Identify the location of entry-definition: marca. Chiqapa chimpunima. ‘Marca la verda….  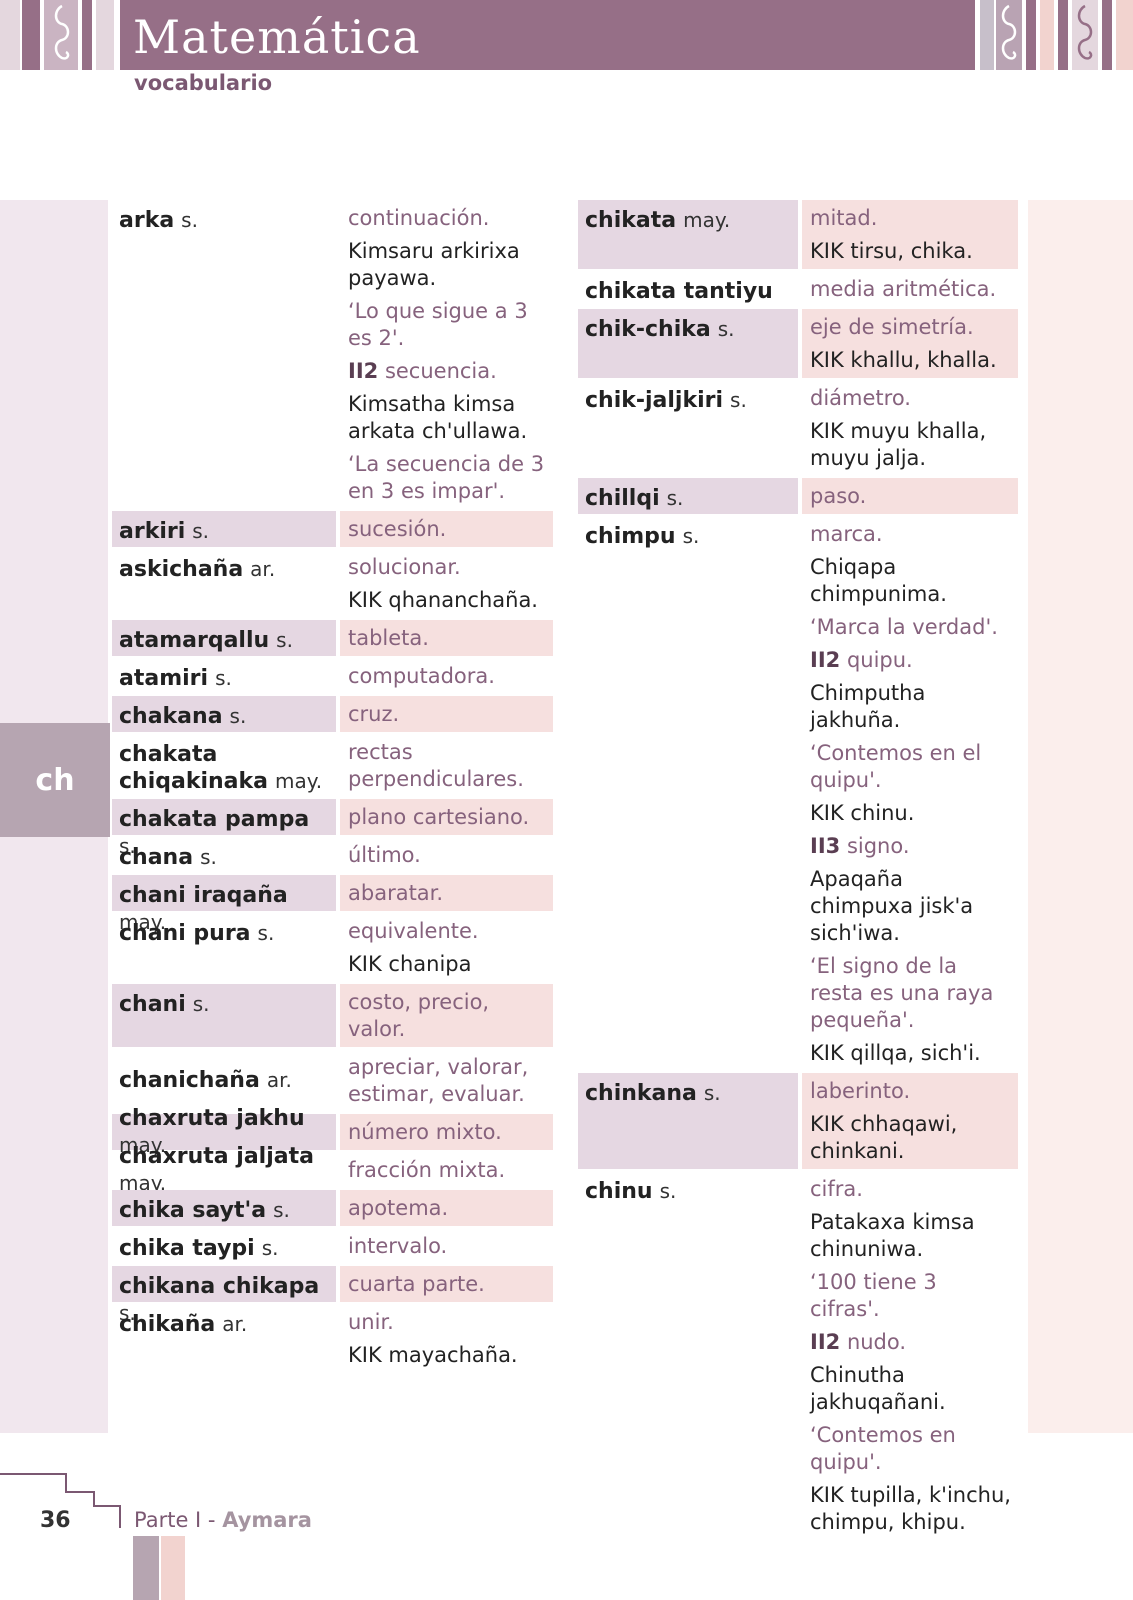
(910, 793).